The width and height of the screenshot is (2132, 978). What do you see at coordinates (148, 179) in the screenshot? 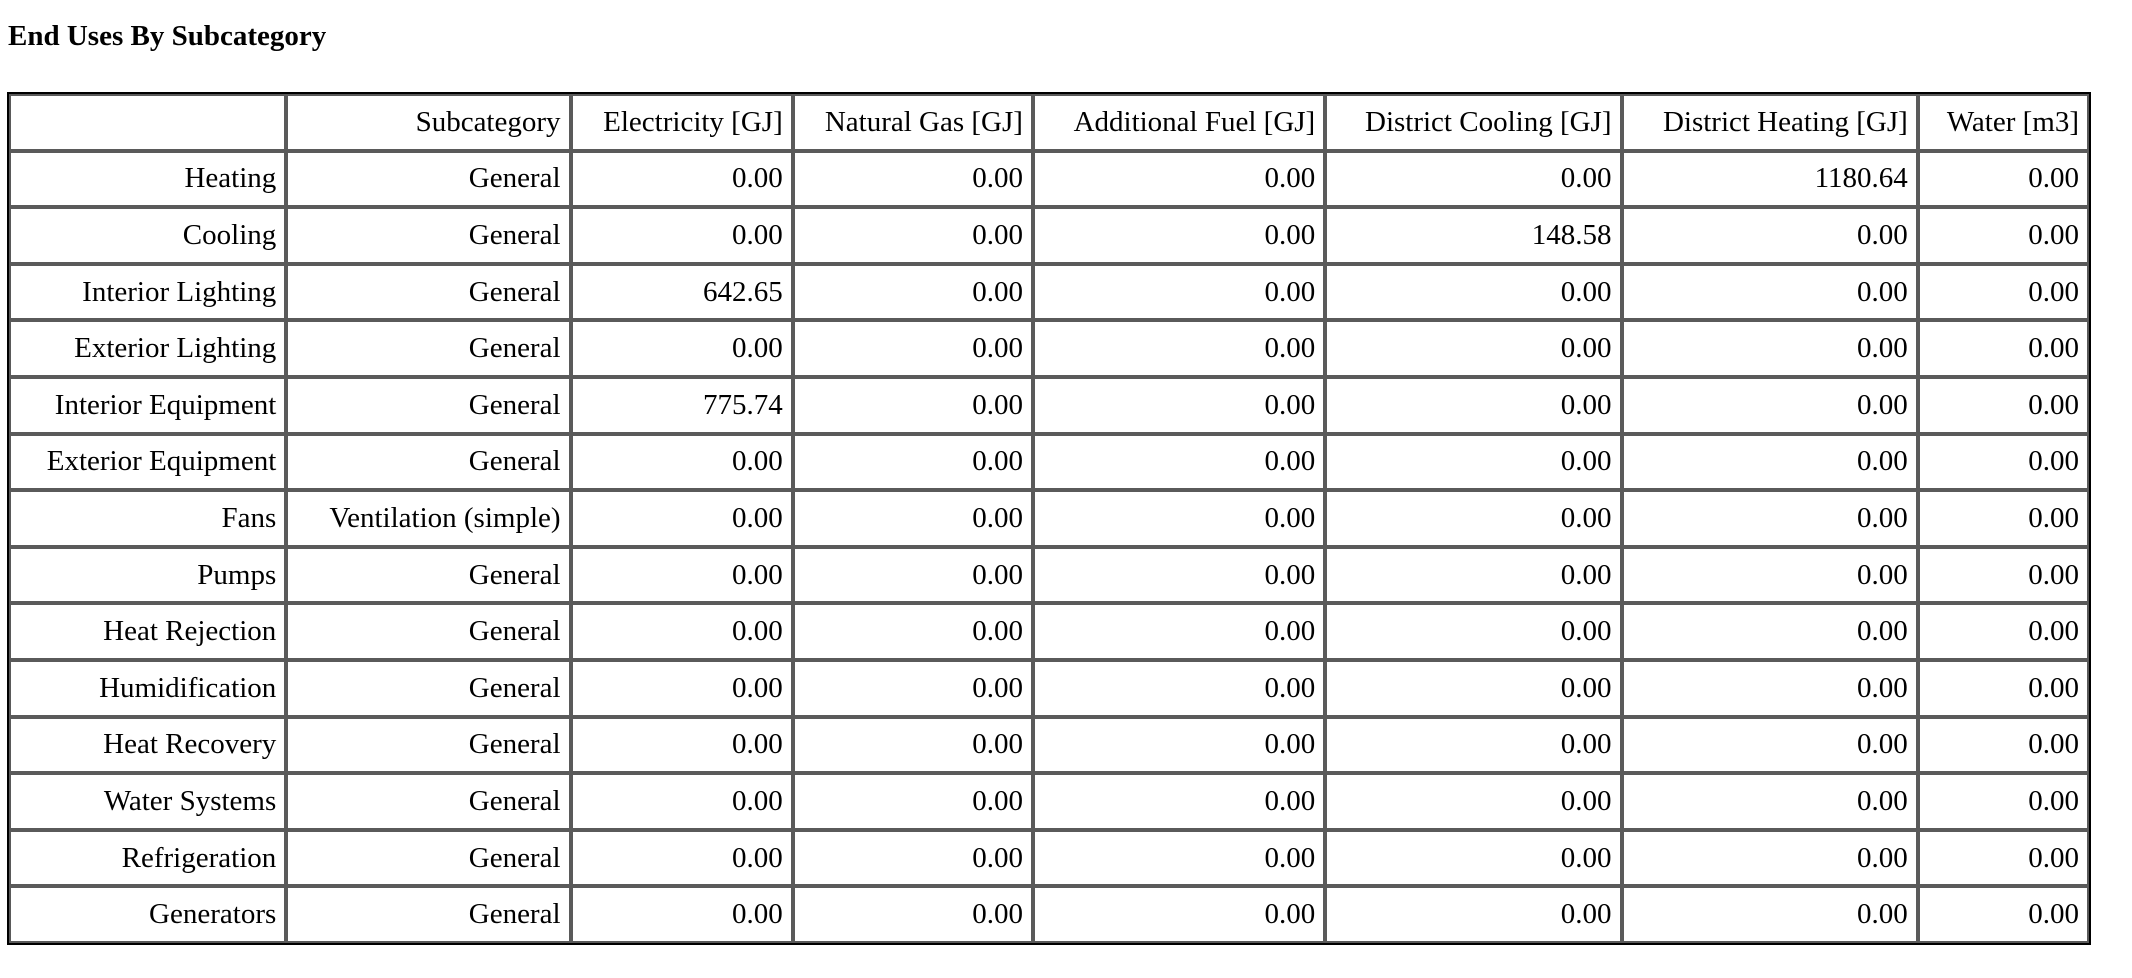
I see `end-use-cell: Heating` at bounding box center [148, 179].